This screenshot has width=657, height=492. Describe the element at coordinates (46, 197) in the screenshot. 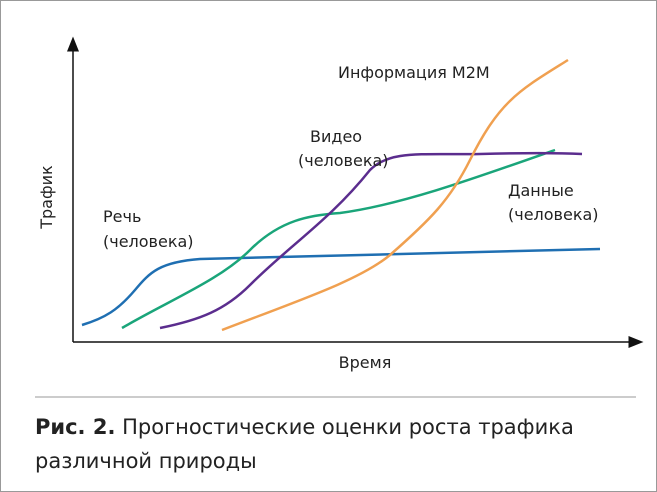

I see `y-axis-label: Трафик` at that location.